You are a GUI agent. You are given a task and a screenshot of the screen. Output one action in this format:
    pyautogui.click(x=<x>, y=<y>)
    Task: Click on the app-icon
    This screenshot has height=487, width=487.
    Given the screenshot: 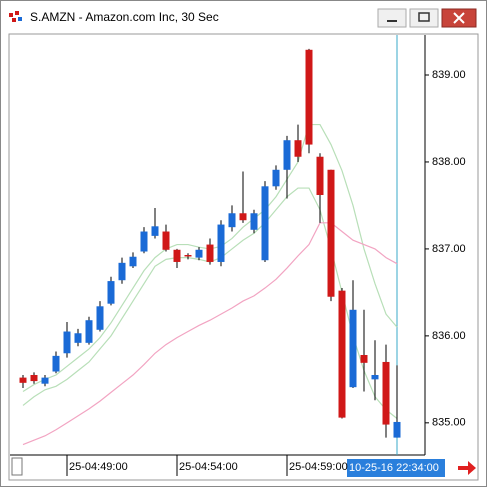 What is the action you would take?
    pyautogui.click(x=15, y=16)
    